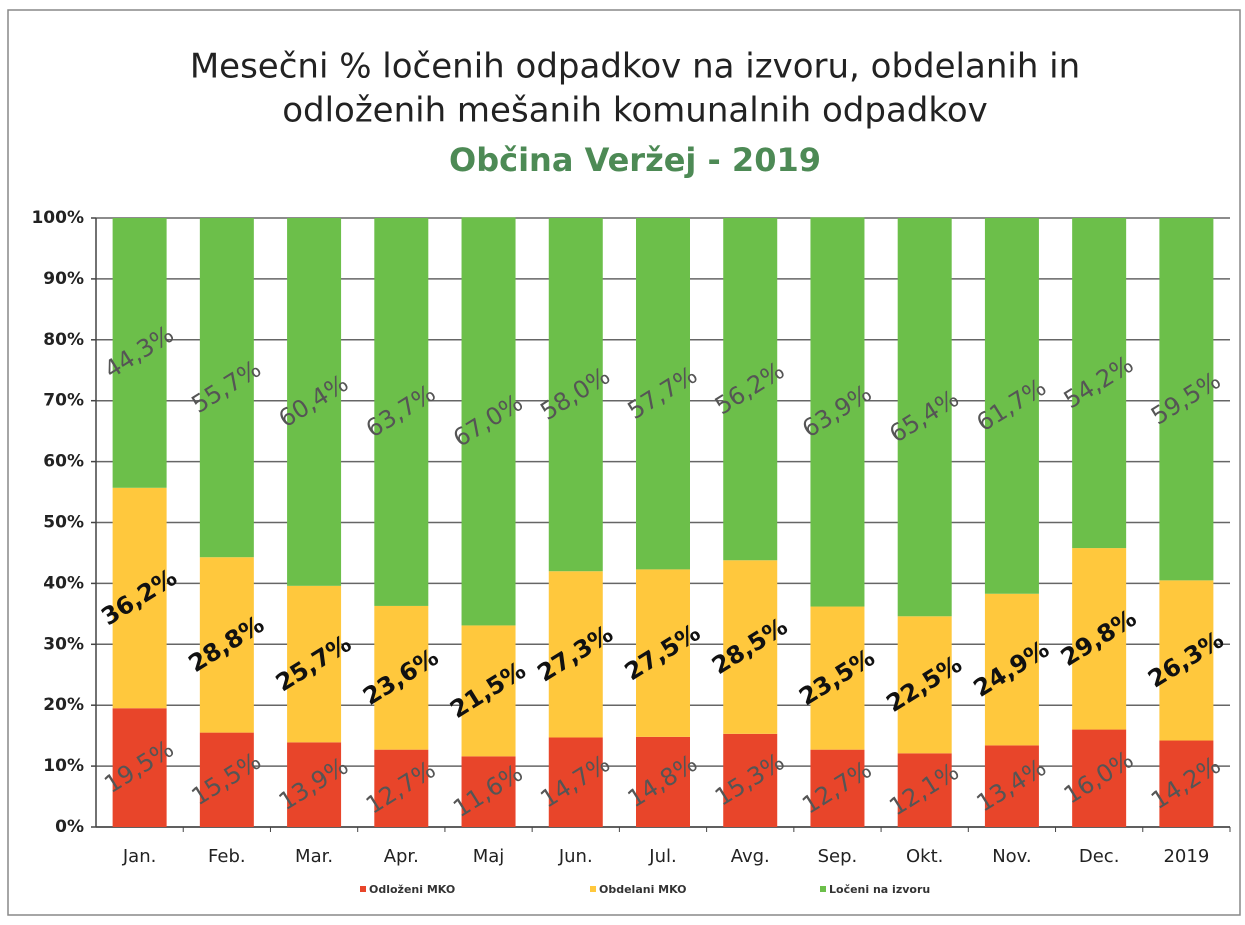 The width and height of the screenshot is (1245, 925). I want to click on x-tick-label: Jan., so click(139, 856).